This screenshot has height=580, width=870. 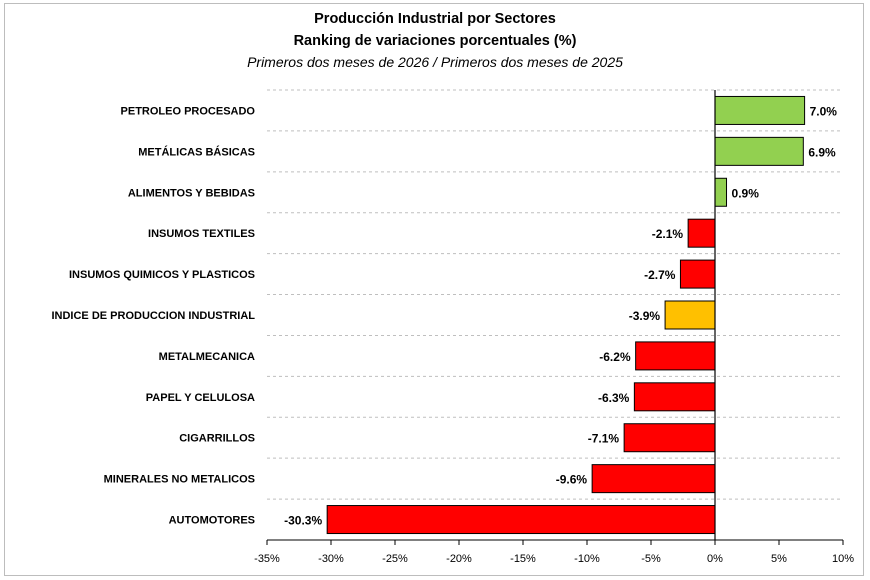 What do you see at coordinates (395, 559) in the screenshot?
I see `x-tick-label: -25%` at bounding box center [395, 559].